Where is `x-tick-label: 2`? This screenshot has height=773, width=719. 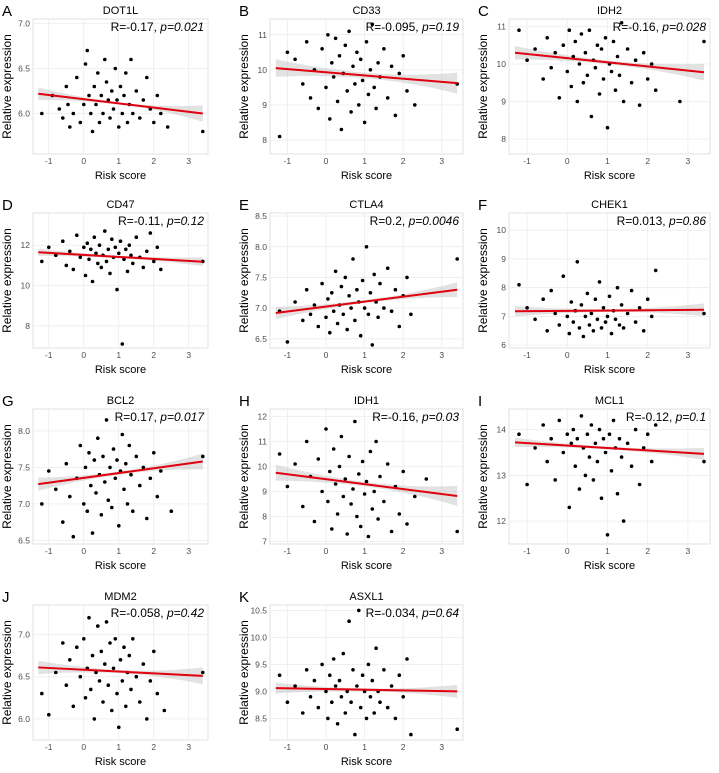
x-tick-label: 2 is located at coordinates (403, 551).